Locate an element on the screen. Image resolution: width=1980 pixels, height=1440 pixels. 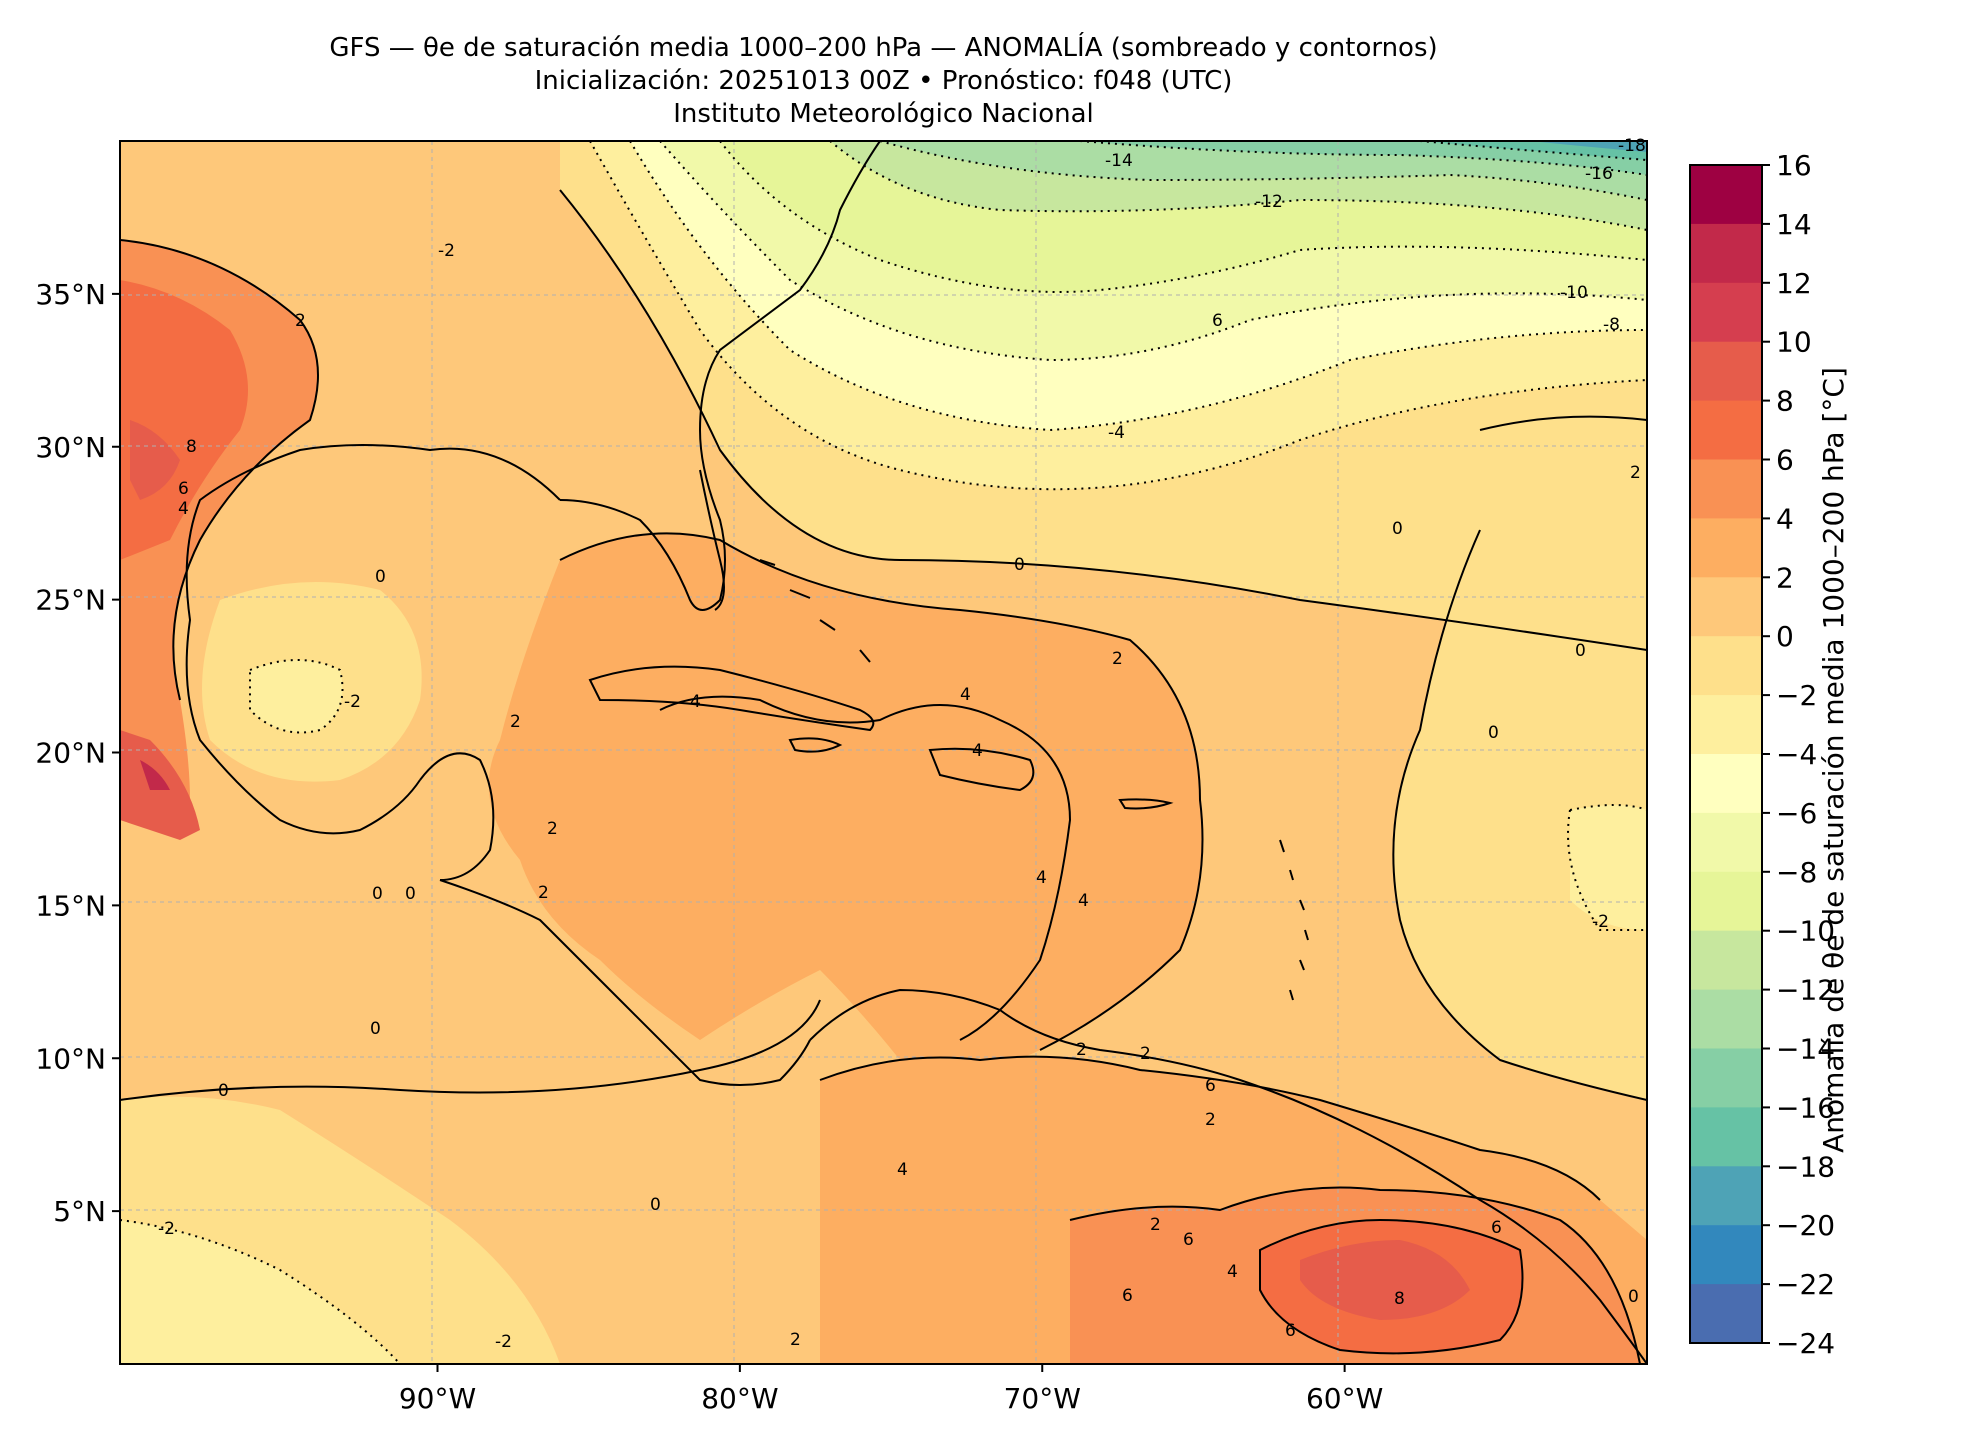
colorbar-tick-label: 8 is located at coordinates (1785, 401).